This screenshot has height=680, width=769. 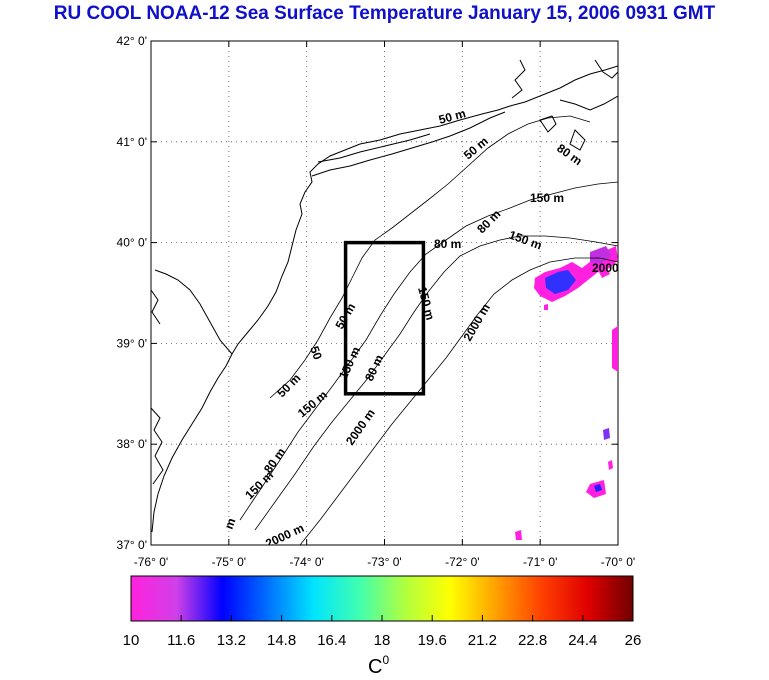 What do you see at coordinates (229, 562) in the screenshot?
I see `lon-label: -75° 0'` at bounding box center [229, 562].